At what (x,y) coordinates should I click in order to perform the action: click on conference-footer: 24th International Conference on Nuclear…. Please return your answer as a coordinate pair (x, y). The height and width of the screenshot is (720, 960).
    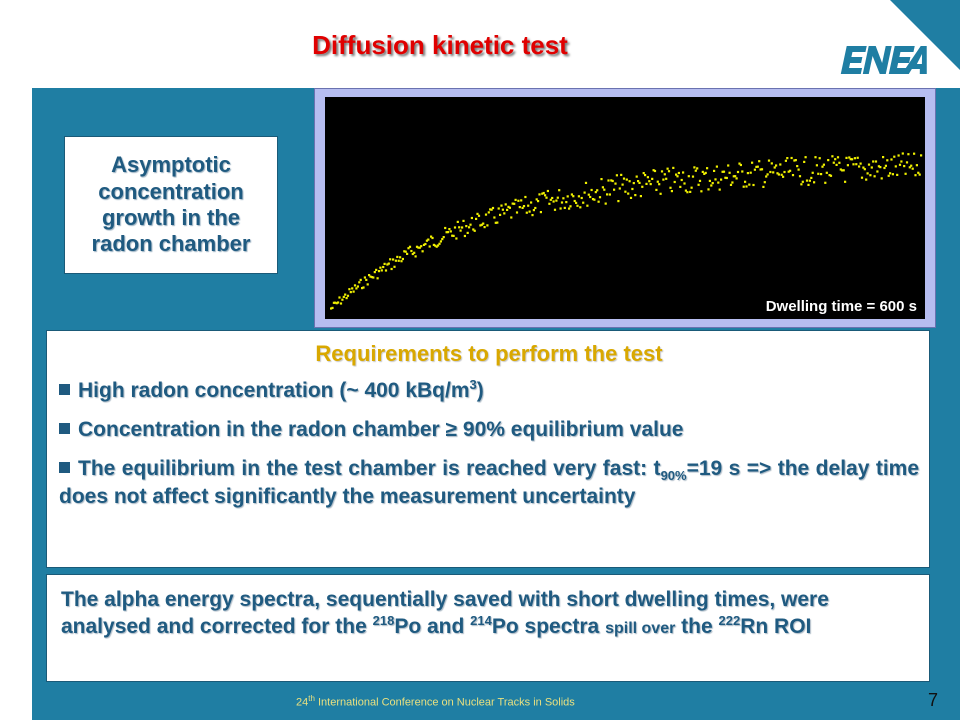
    Looking at the image, I should click on (435, 701).